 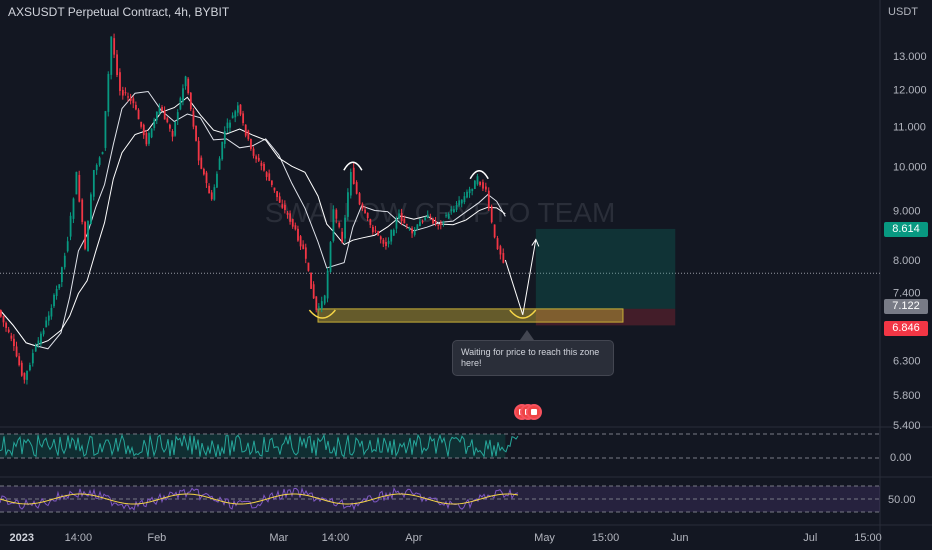 I want to click on x-tick-label: 14:00, so click(x=79, y=538).